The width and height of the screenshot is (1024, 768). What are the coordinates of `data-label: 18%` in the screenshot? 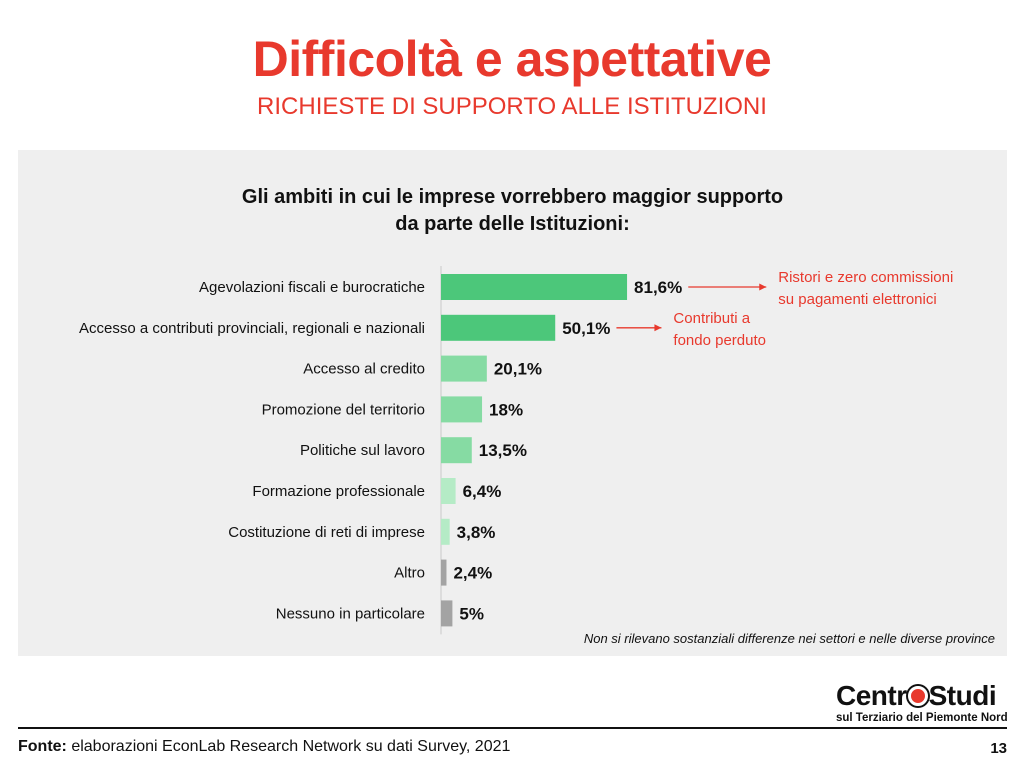 It's located at (506, 409).